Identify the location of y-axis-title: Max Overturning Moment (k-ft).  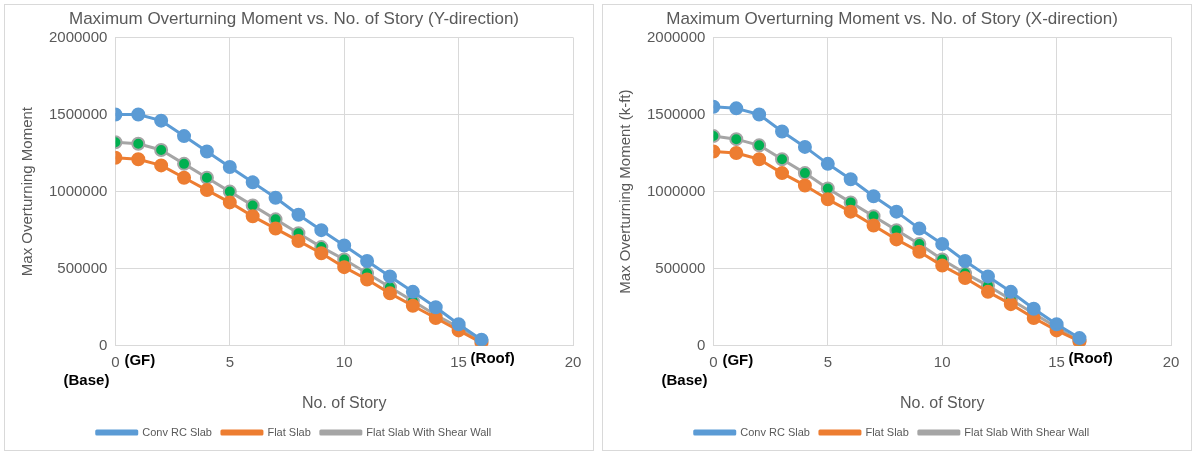
(625, 191).